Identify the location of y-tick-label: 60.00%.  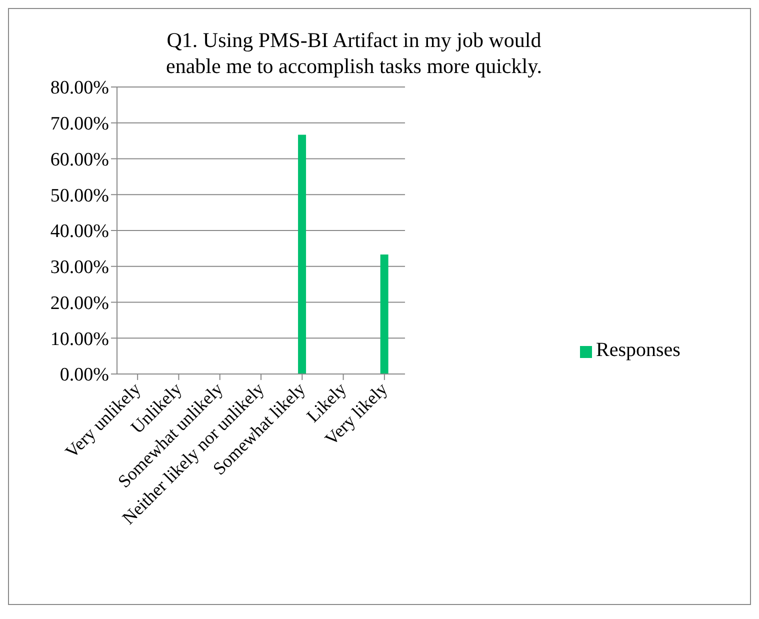
(80, 159).